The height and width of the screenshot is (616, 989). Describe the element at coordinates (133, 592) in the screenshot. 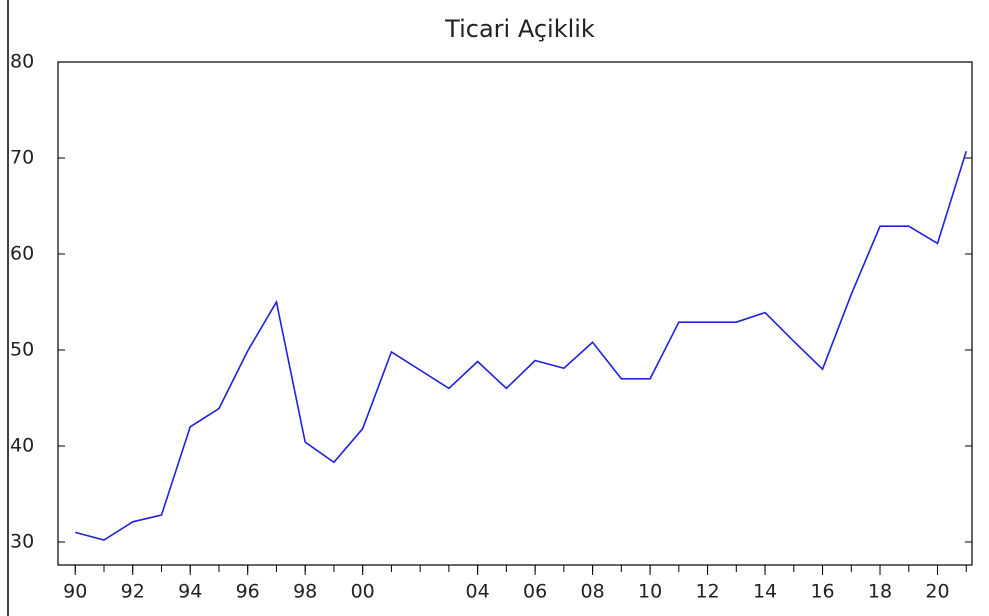

I see `x-tick-label: 92` at that location.